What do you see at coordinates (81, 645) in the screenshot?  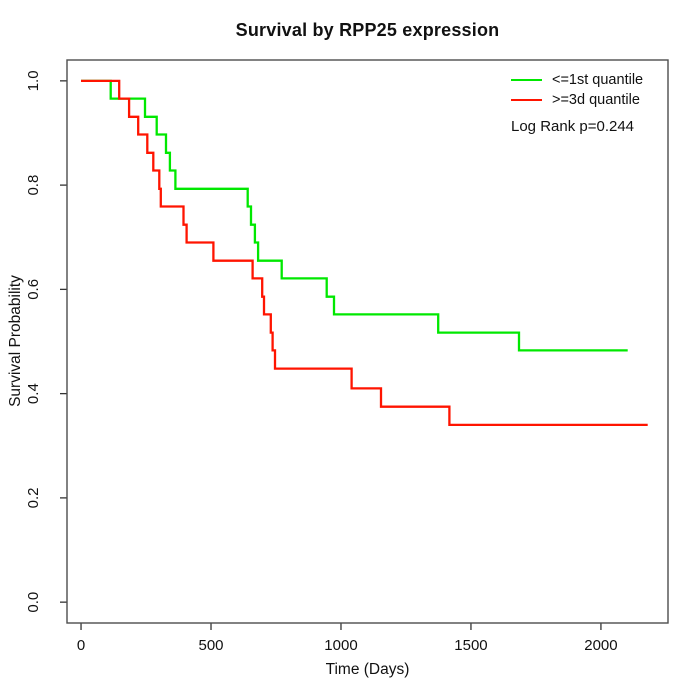 I see `x-tick-label: 0` at bounding box center [81, 645].